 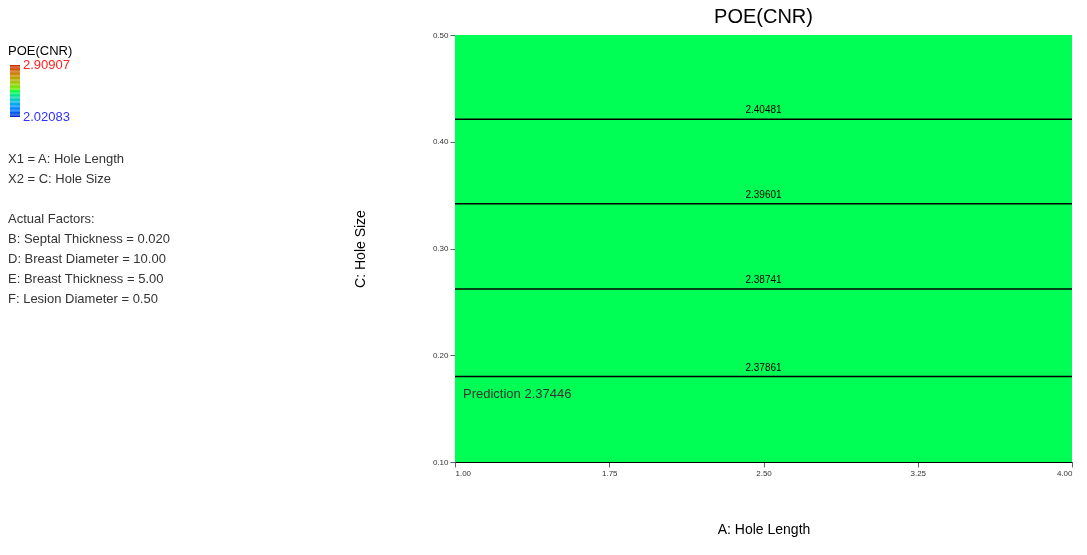 I want to click on series-label: 2.37861, so click(x=764, y=367).